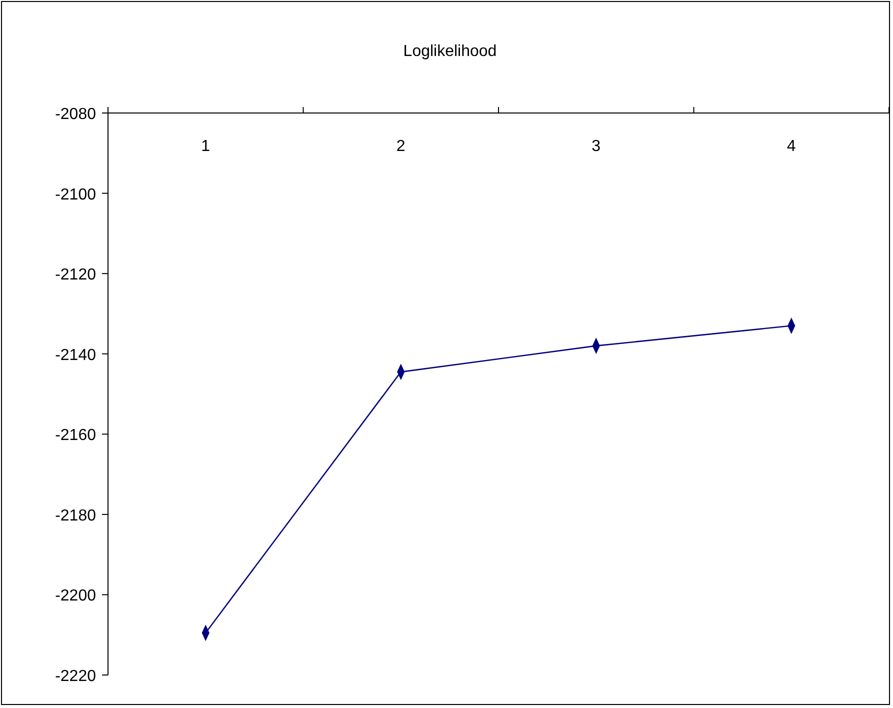 Image resolution: width=893 pixels, height=708 pixels. What do you see at coordinates (75, 355) in the screenshot?
I see `y-tick-label: -2140` at bounding box center [75, 355].